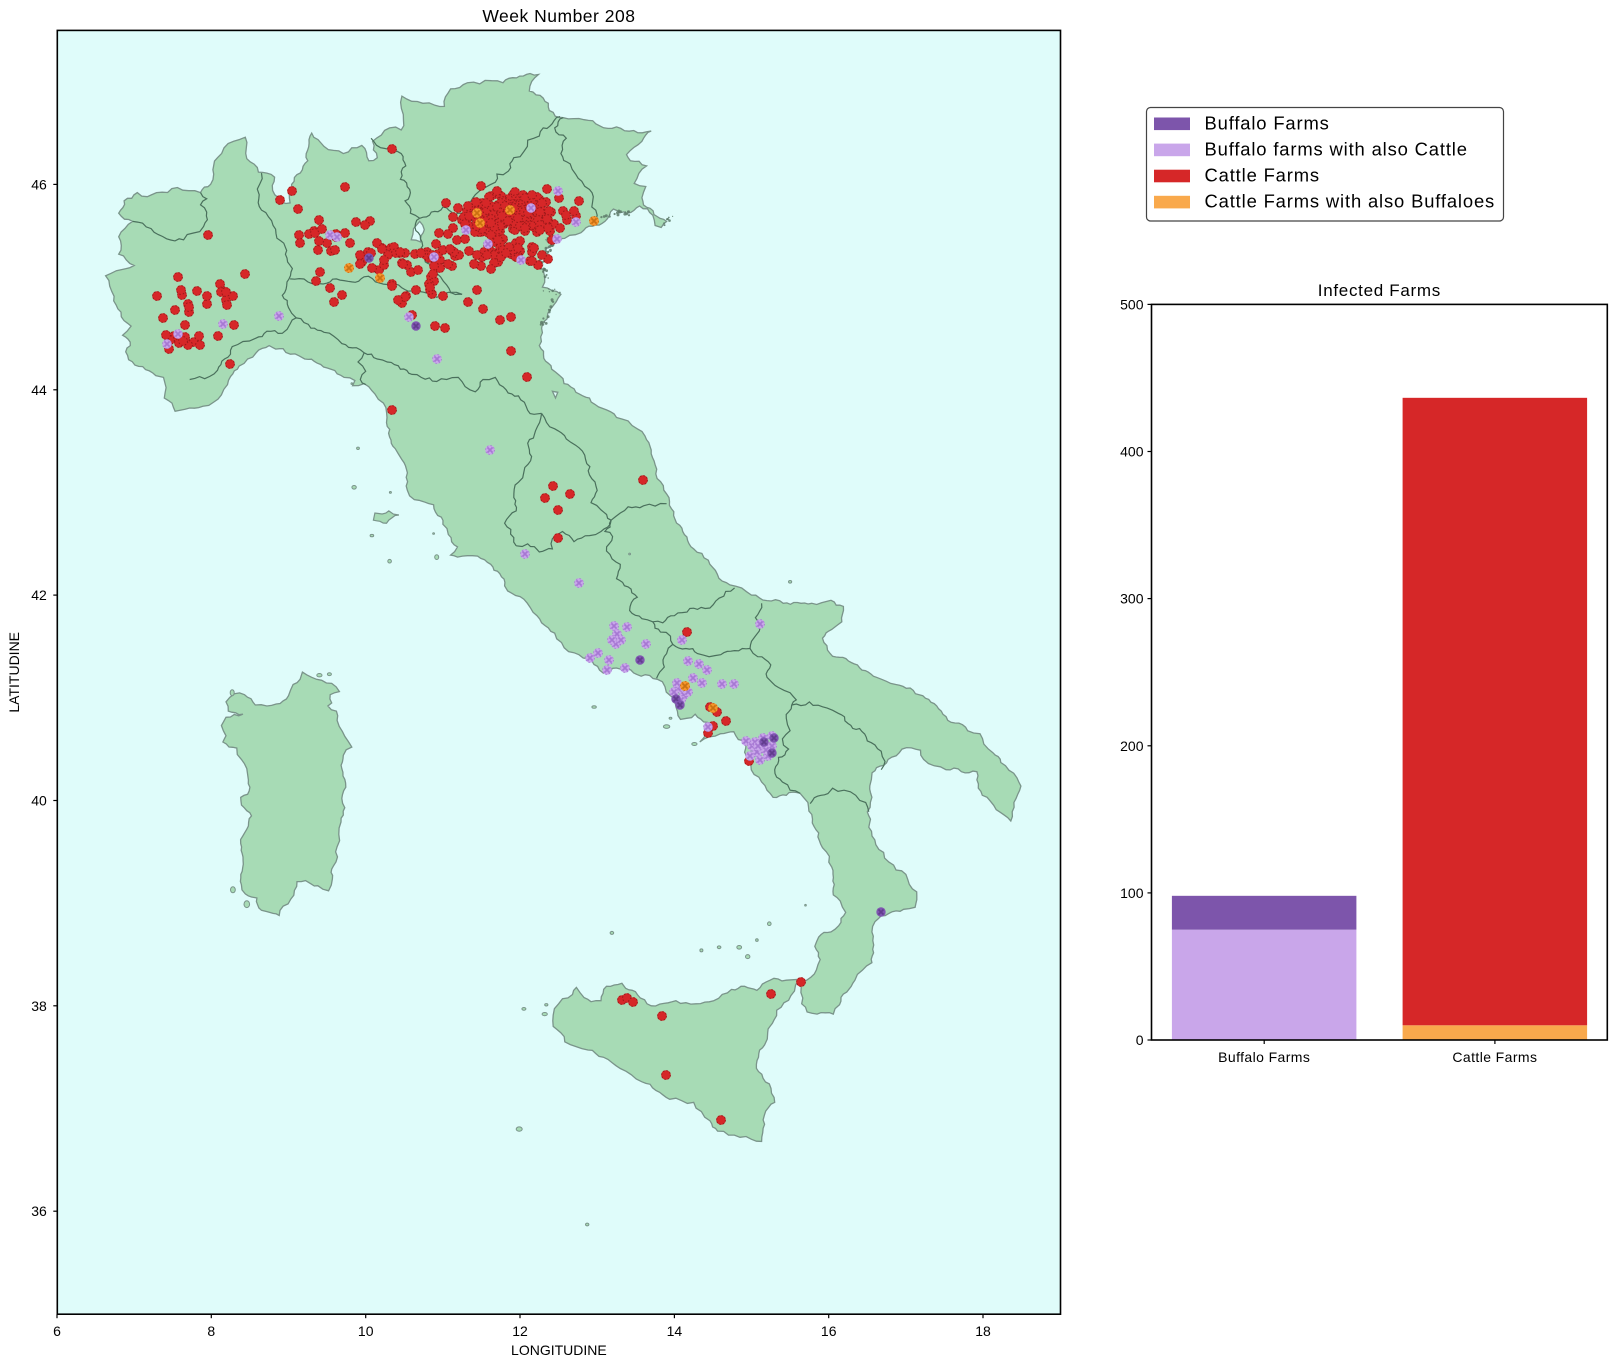 The width and height of the screenshot is (1617, 1372). Describe the element at coordinates (57, 1331) in the screenshot. I see `svg-text: 6` at that location.